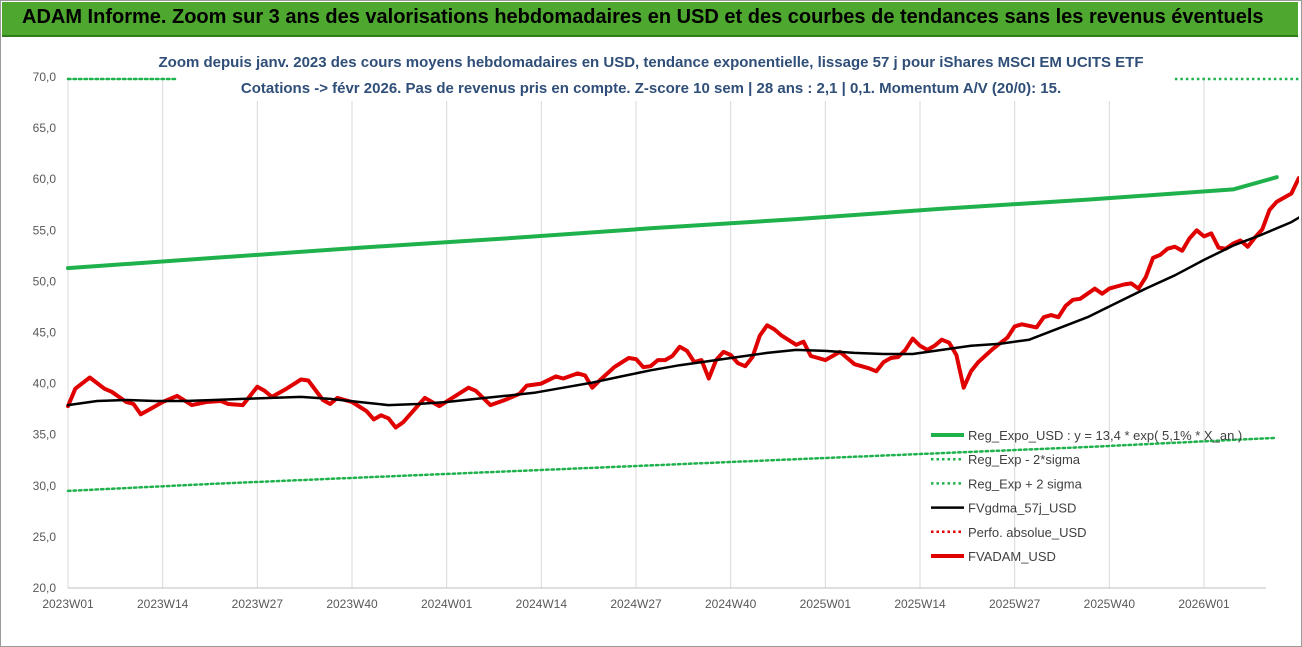 Image resolution: width=1302 pixels, height=647 pixels. What do you see at coordinates (45, 384) in the screenshot?
I see `y-tick-label: 40,0` at bounding box center [45, 384].